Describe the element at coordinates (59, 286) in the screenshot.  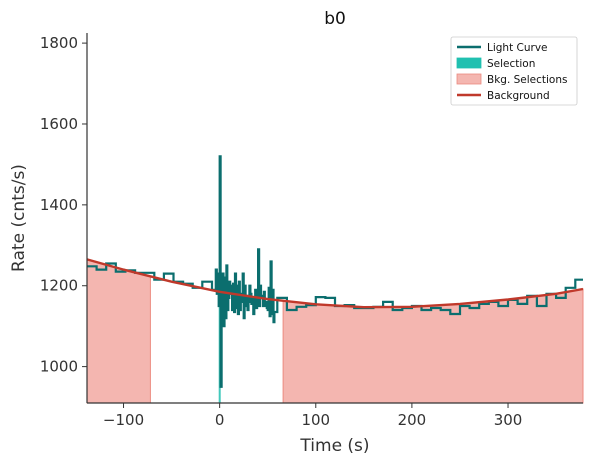
I see `y-tick-label: 1200` at that location.